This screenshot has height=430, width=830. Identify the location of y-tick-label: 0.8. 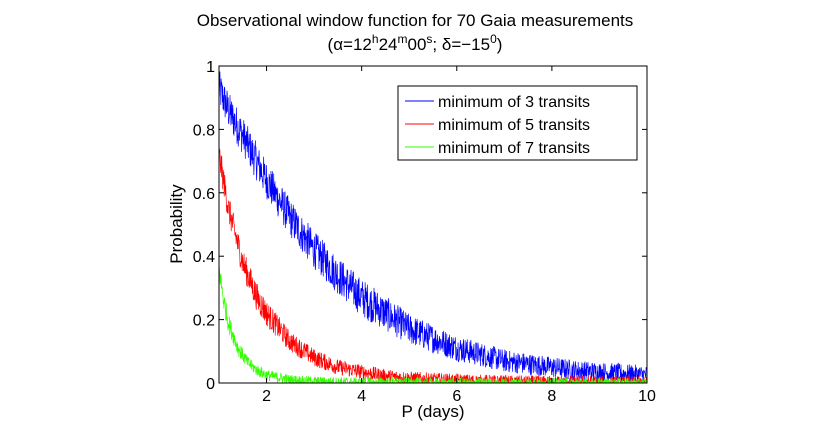
(204, 130).